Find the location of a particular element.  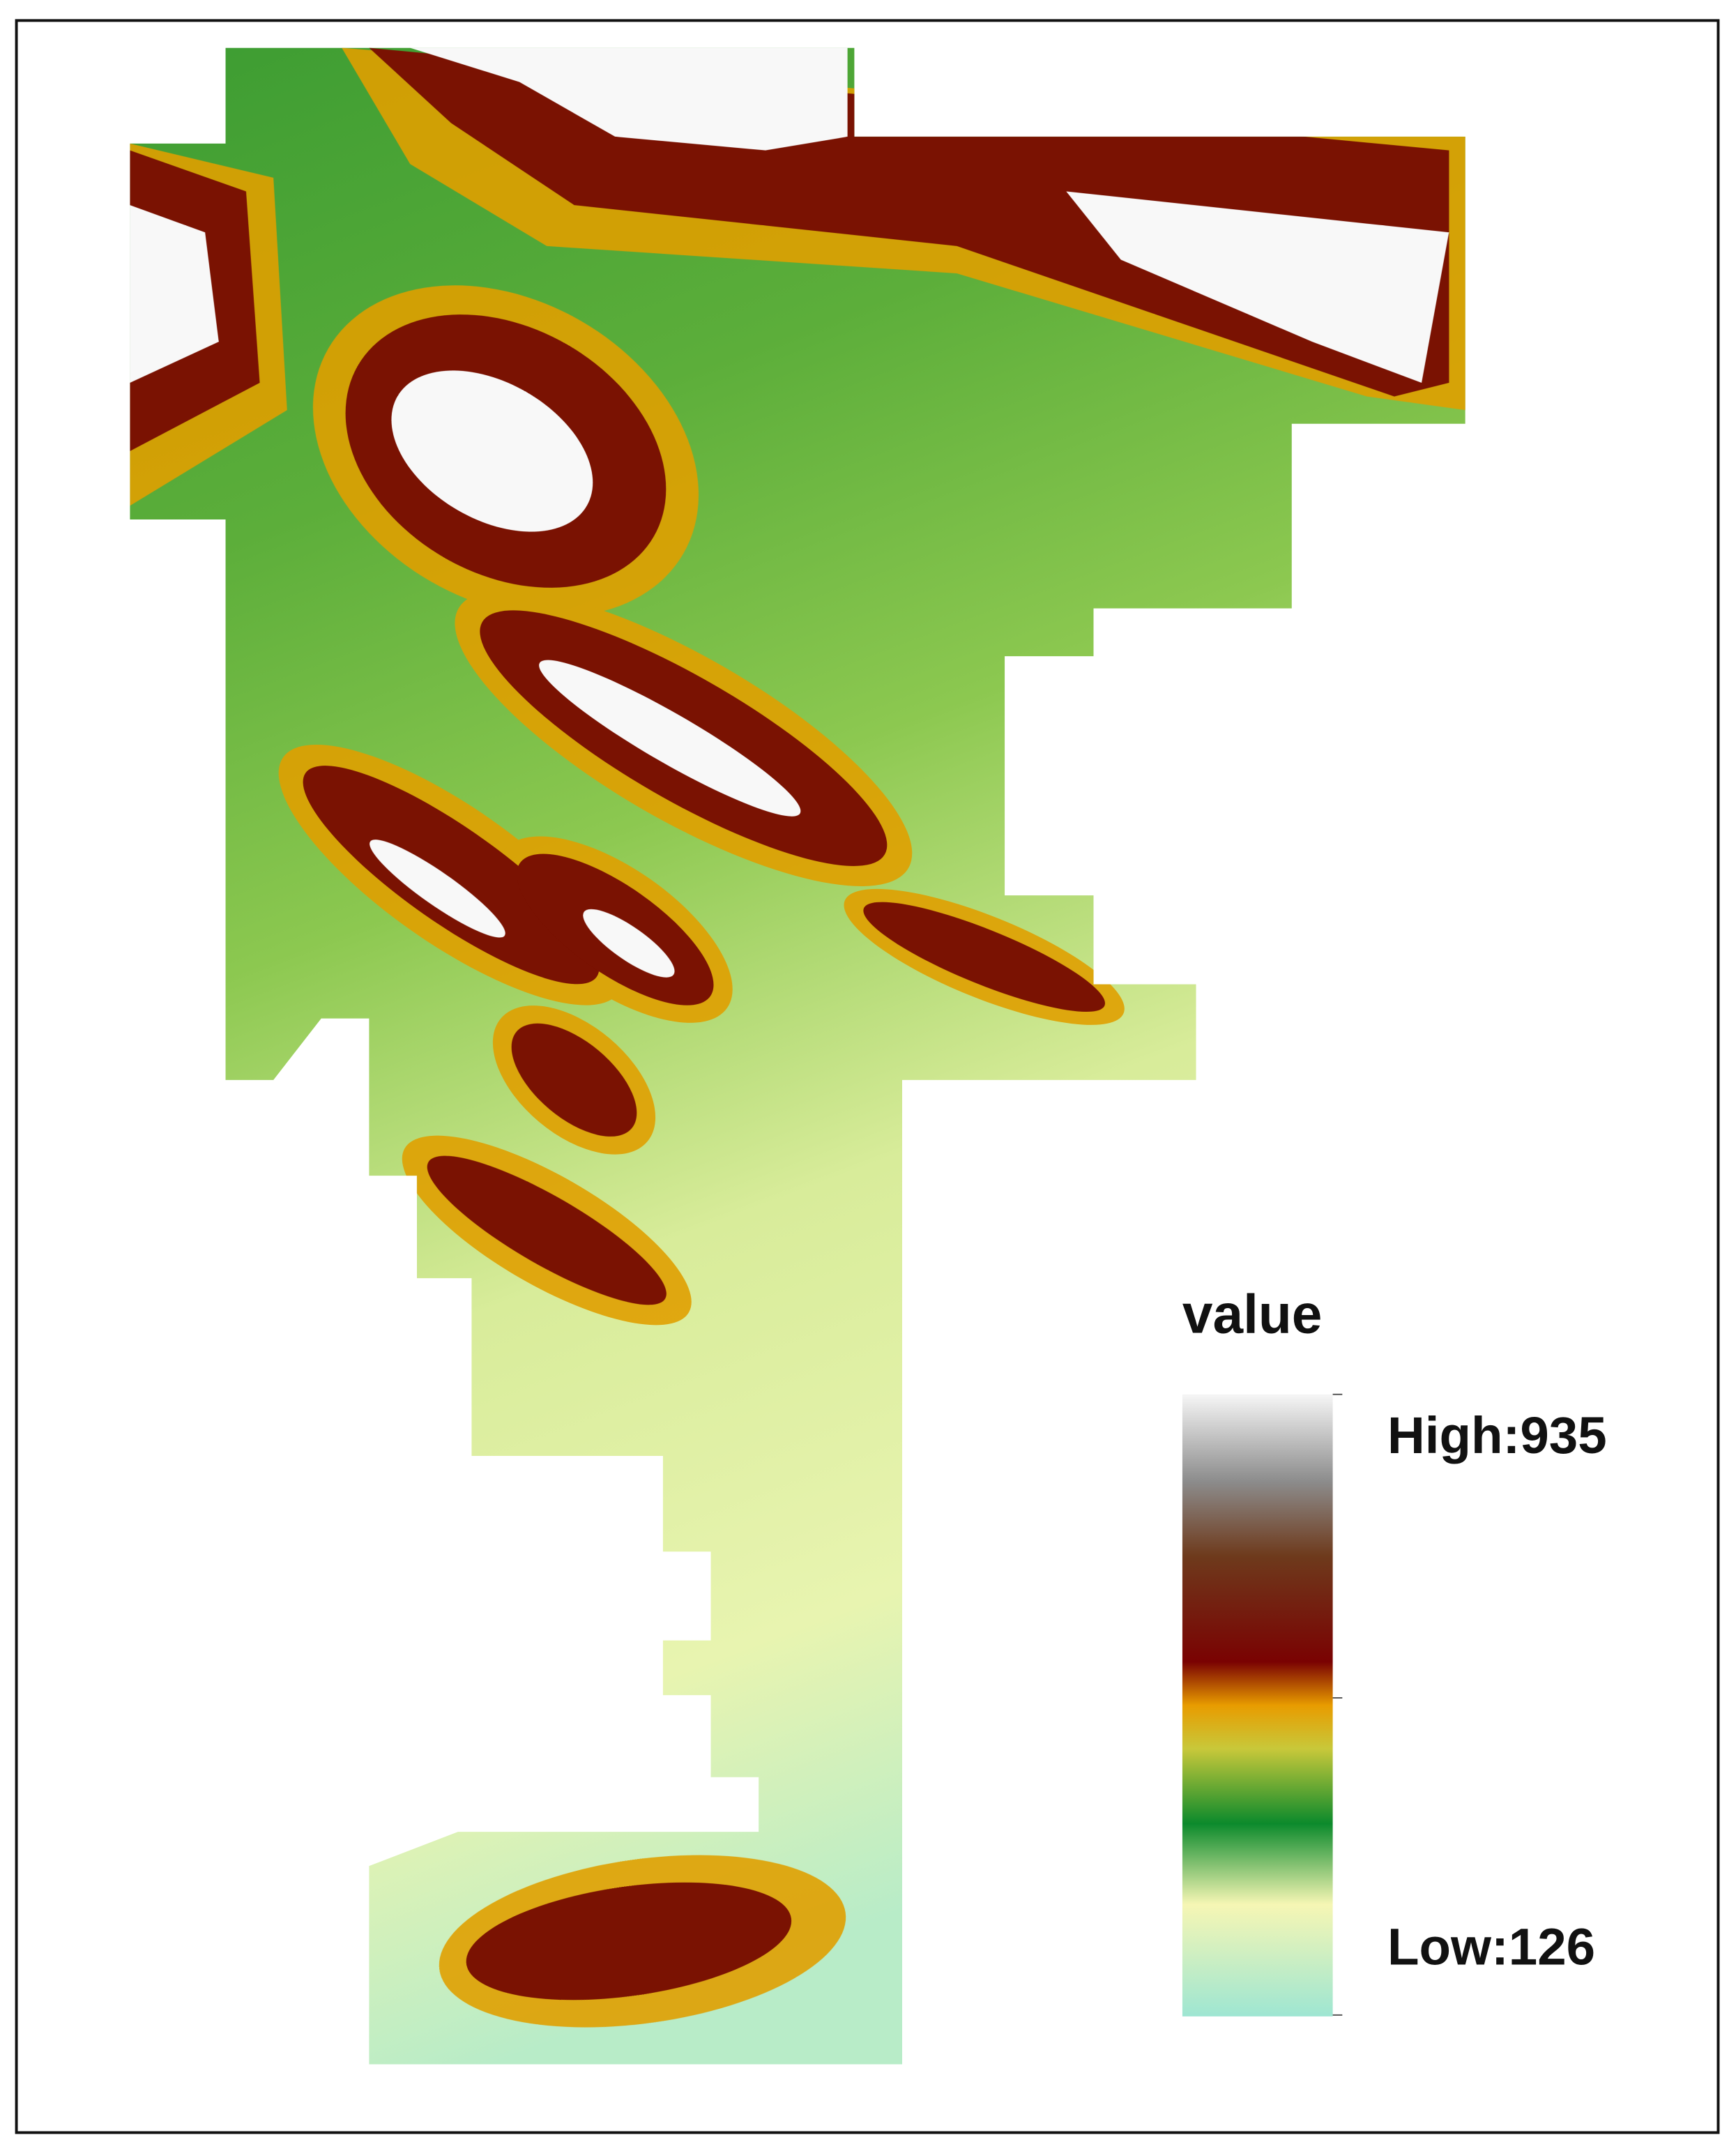

legend: value High:935 Low:126 is located at coordinates (1395, 1650).